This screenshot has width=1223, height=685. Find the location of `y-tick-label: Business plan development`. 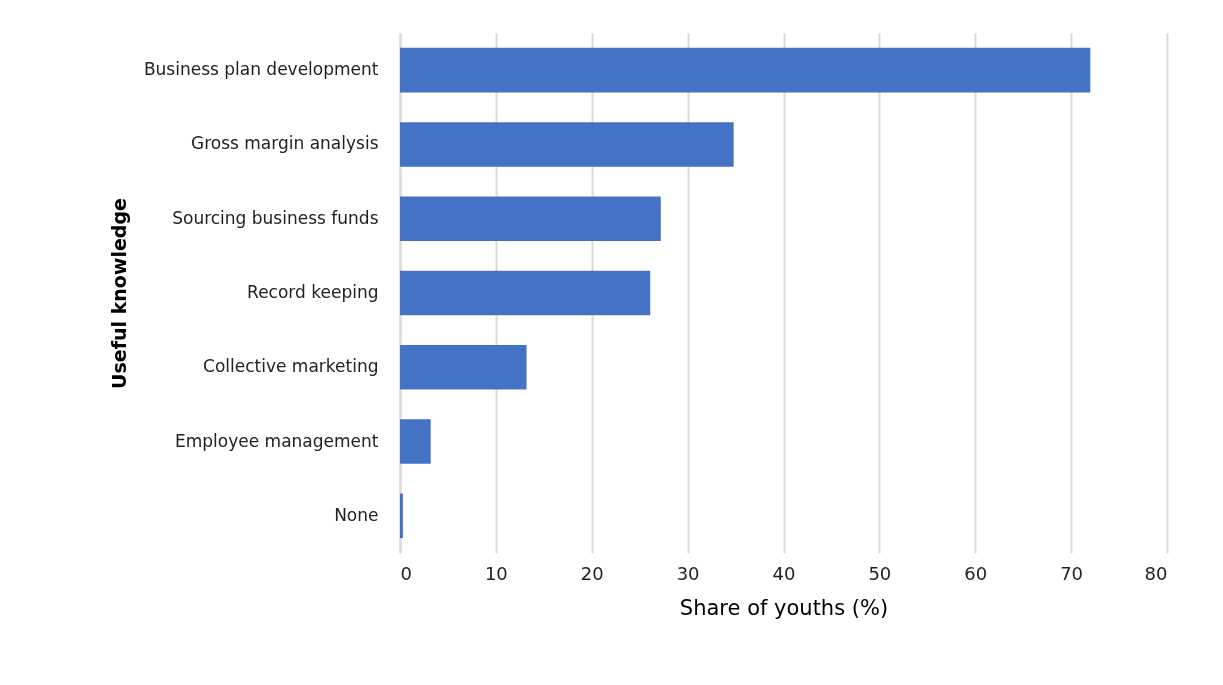

y-tick-label: Business plan development is located at coordinates (261, 69).